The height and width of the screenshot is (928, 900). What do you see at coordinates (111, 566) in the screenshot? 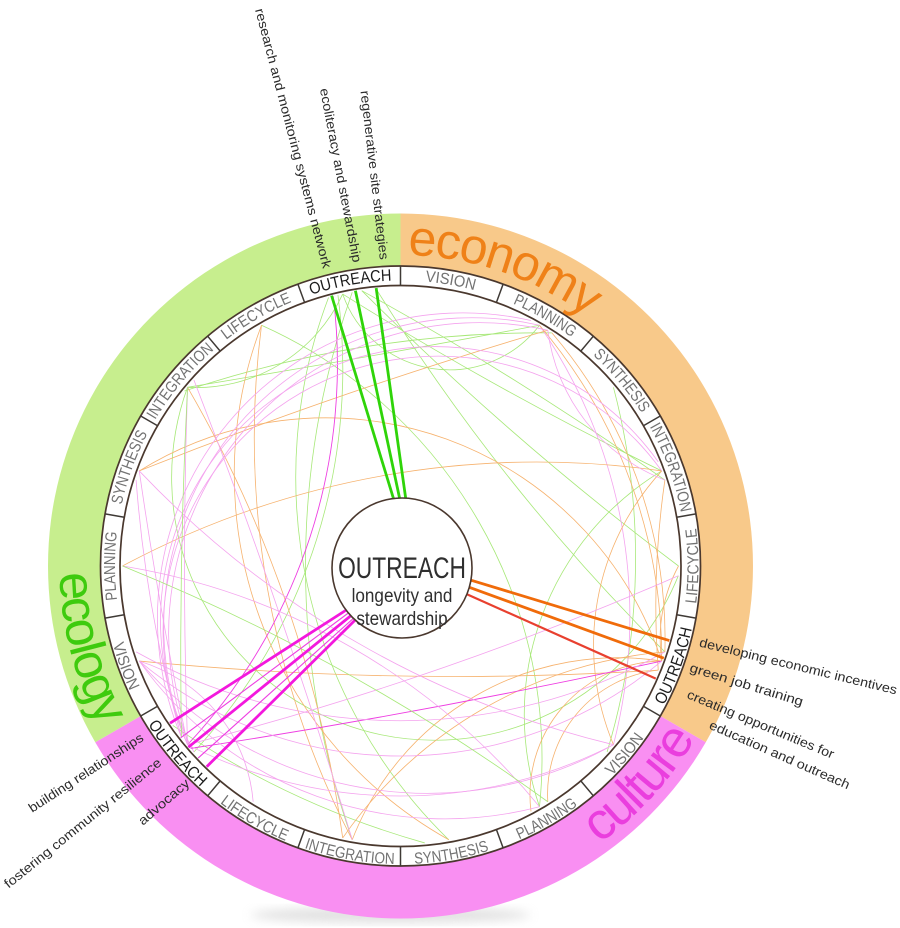
I see `svg-text: PLANNING` at bounding box center [111, 566].